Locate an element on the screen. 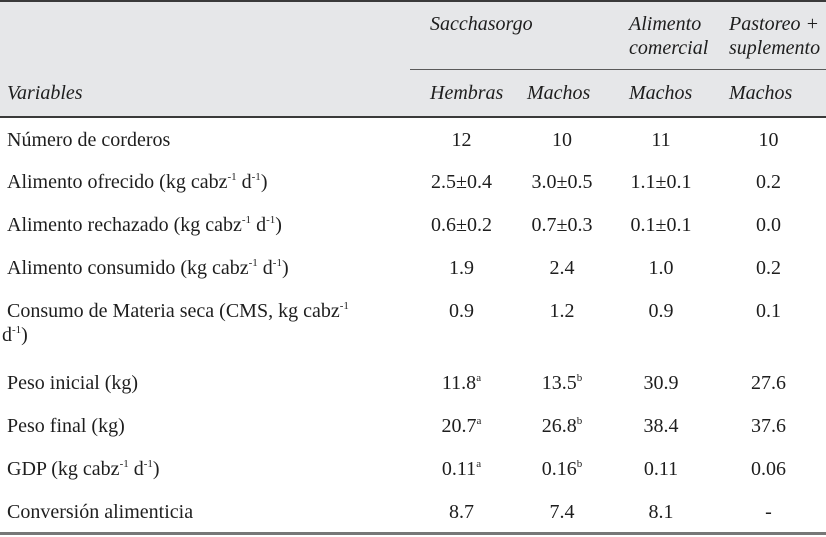  cell-hembras: 0.11a is located at coordinates (461, 468).